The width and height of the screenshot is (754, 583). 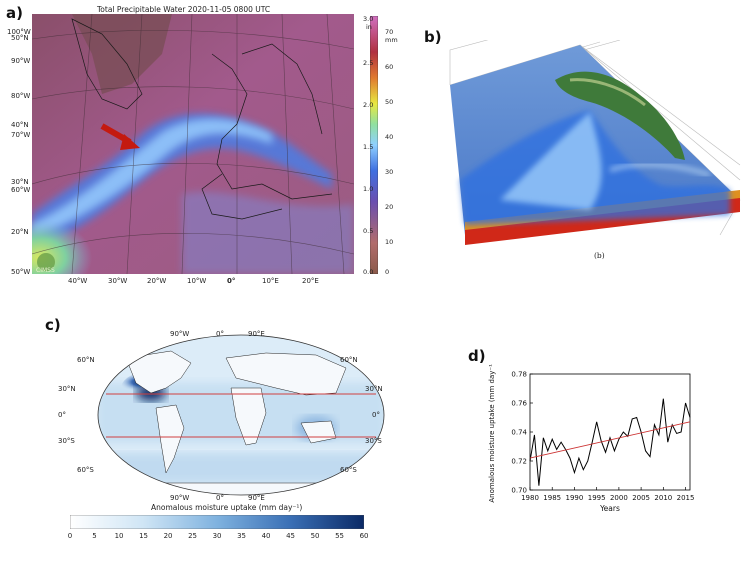 What do you see at coordinates (45, 270) in the screenshot?
I see `cimss-logo: CIMSS` at bounding box center [45, 270].